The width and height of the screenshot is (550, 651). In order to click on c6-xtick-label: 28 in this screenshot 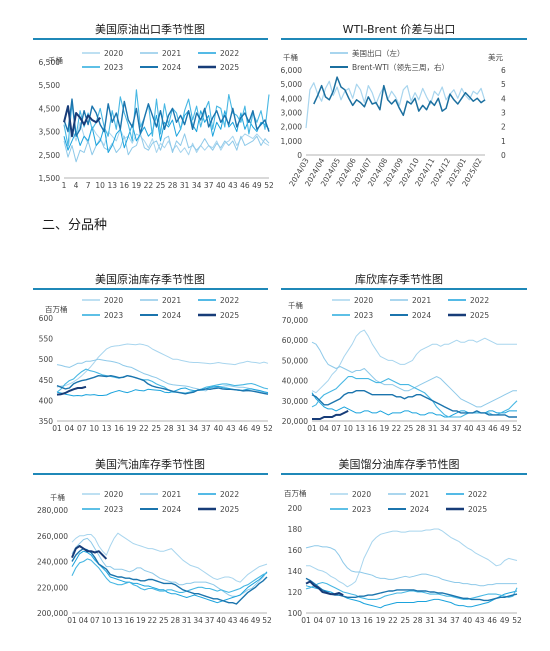, I will do `click(418, 620)`.